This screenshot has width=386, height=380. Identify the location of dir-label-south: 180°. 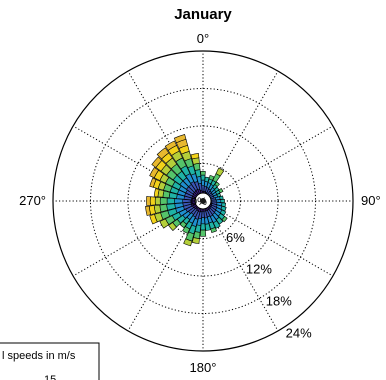
(203, 367).